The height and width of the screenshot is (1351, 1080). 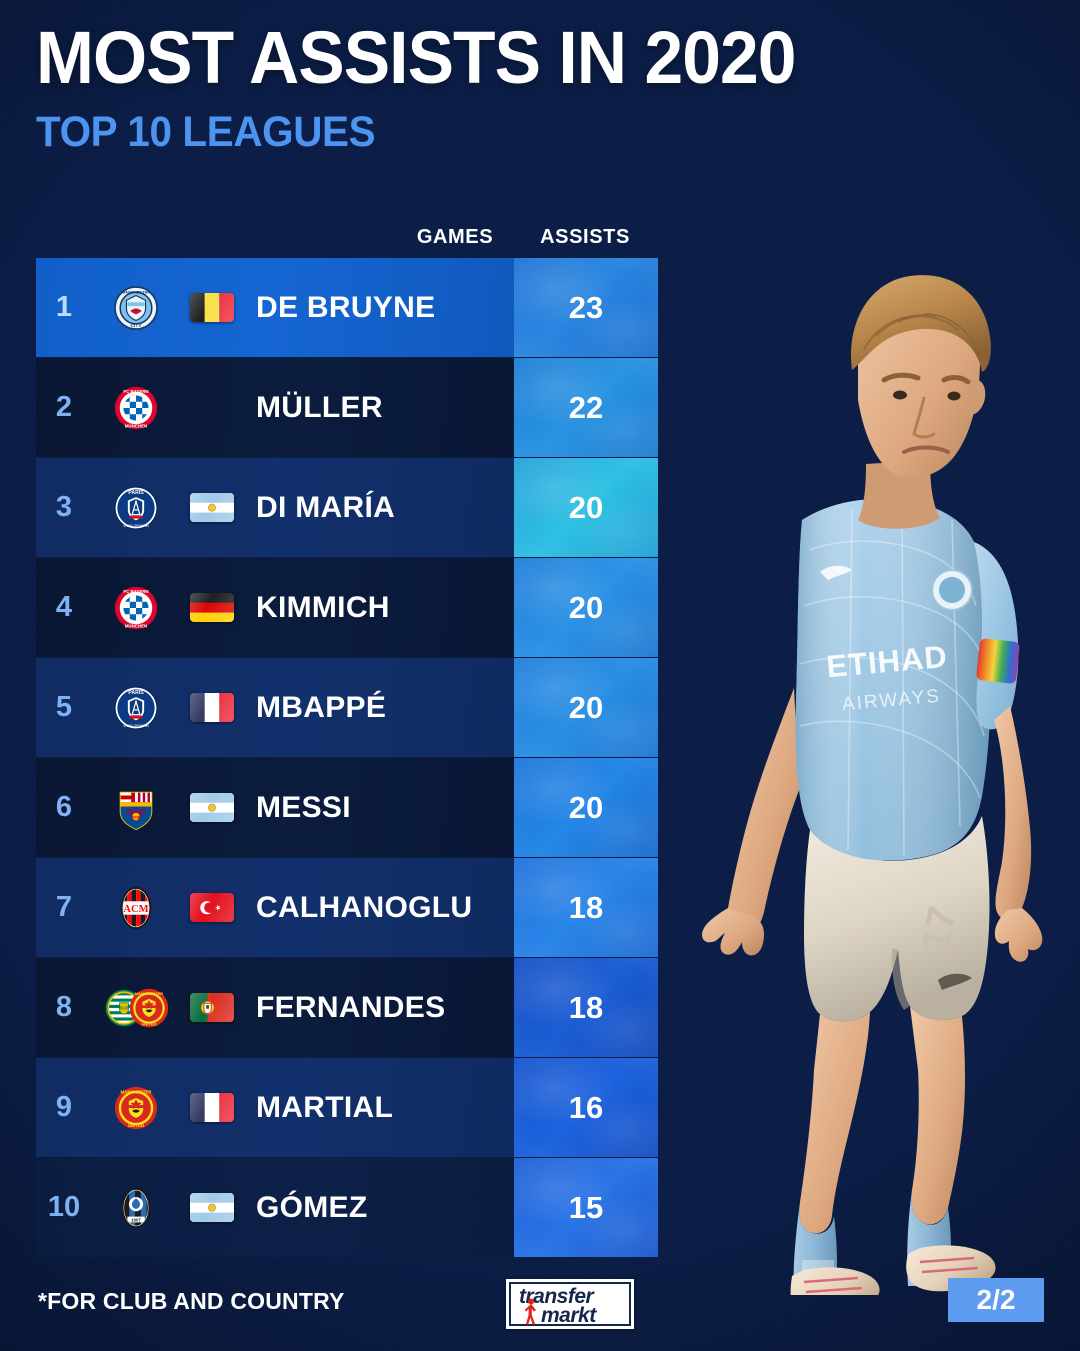 I want to click on club-crest-ac-milan-icon: ACM, so click(x=136, y=908).